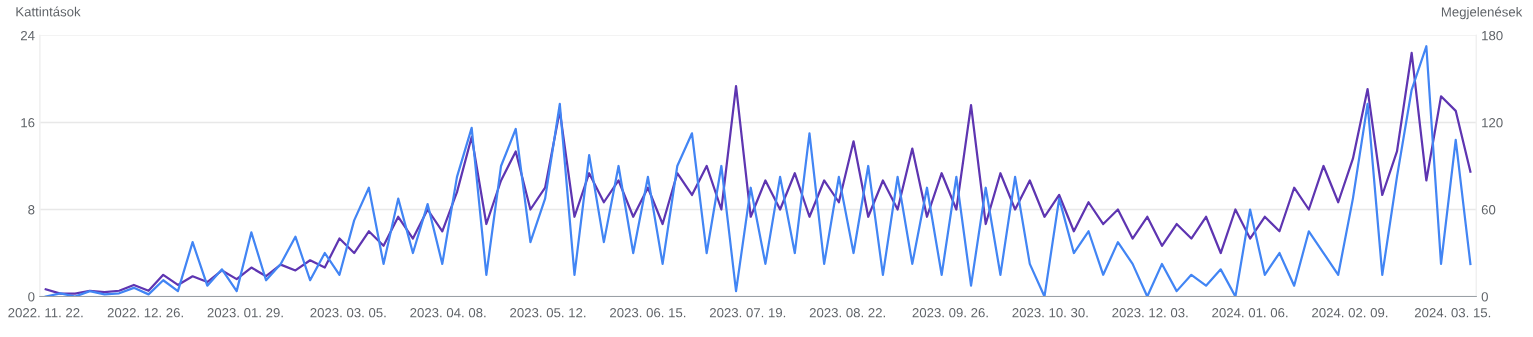 The width and height of the screenshot is (1533, 337). What do you see at coordinates (48, 11) in the screenshot?
I see `y-axis-title: Kattintások` at bounding box center [48, 11].